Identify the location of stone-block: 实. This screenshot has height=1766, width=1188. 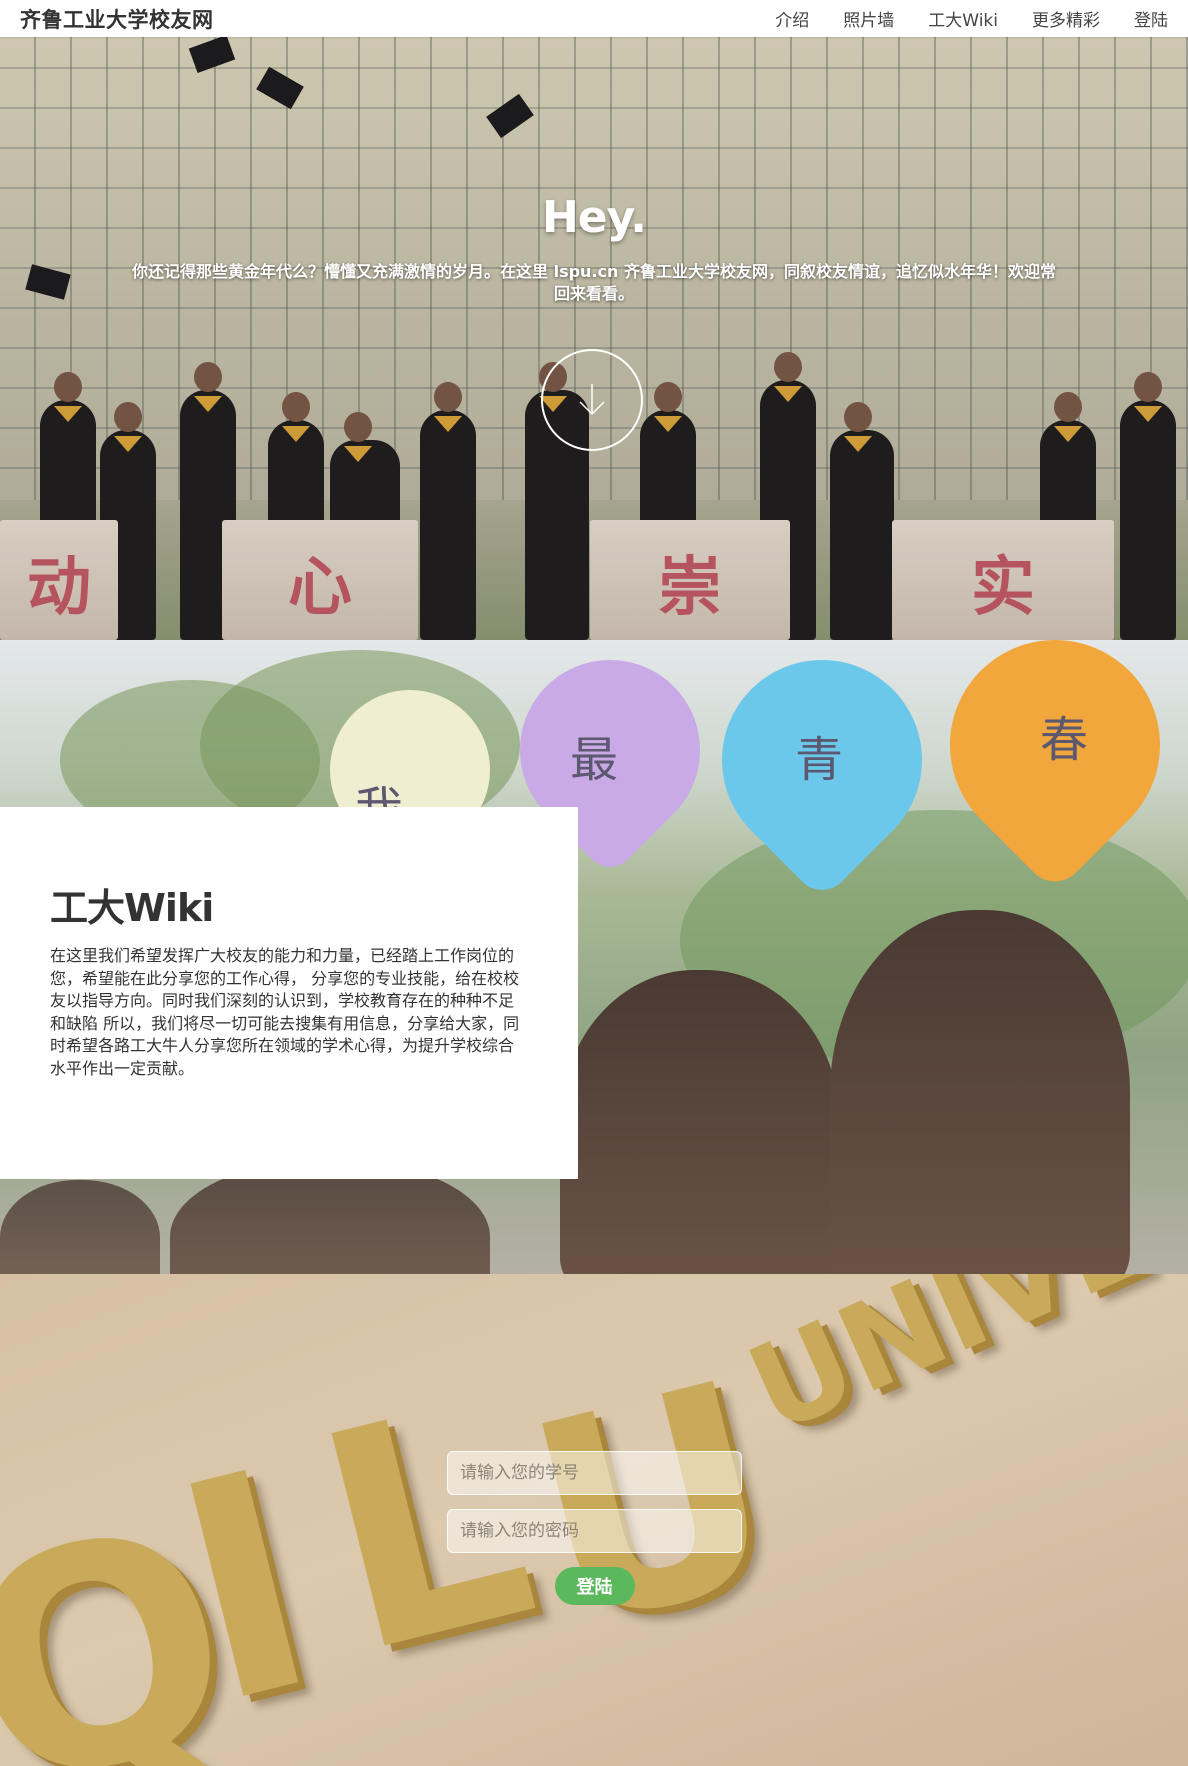
(1003, 580).